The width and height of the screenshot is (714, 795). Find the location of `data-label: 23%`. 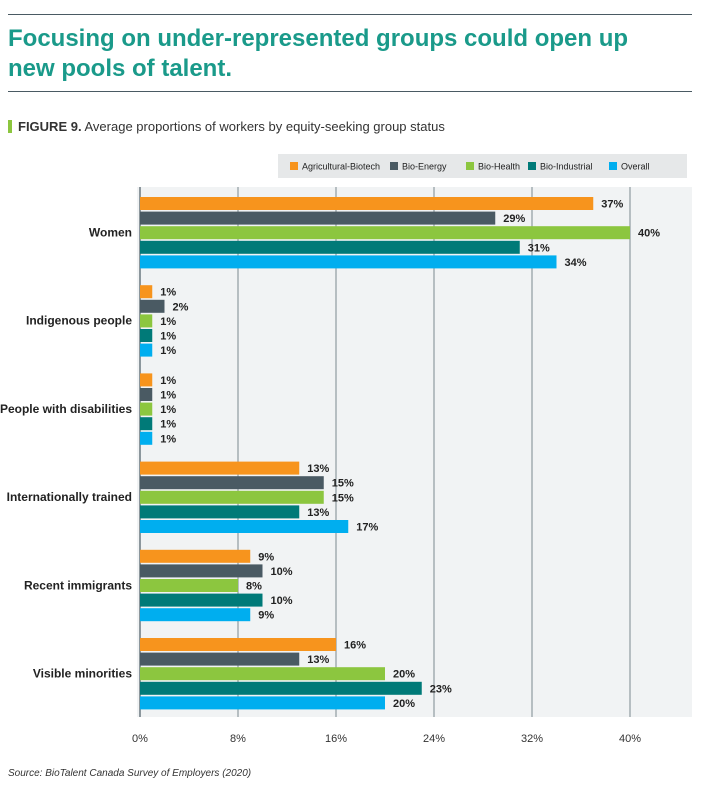

data-label: 23% is located at coordinates (441, 689).